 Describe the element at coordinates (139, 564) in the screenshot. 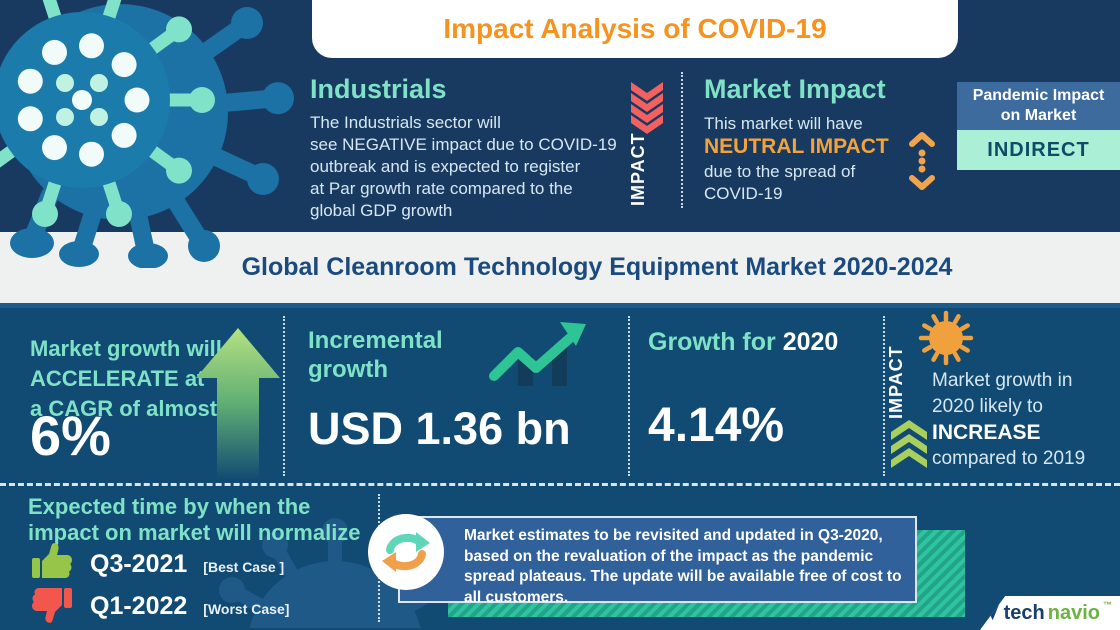

I see `best-case-value: Q3-2021` at that location.